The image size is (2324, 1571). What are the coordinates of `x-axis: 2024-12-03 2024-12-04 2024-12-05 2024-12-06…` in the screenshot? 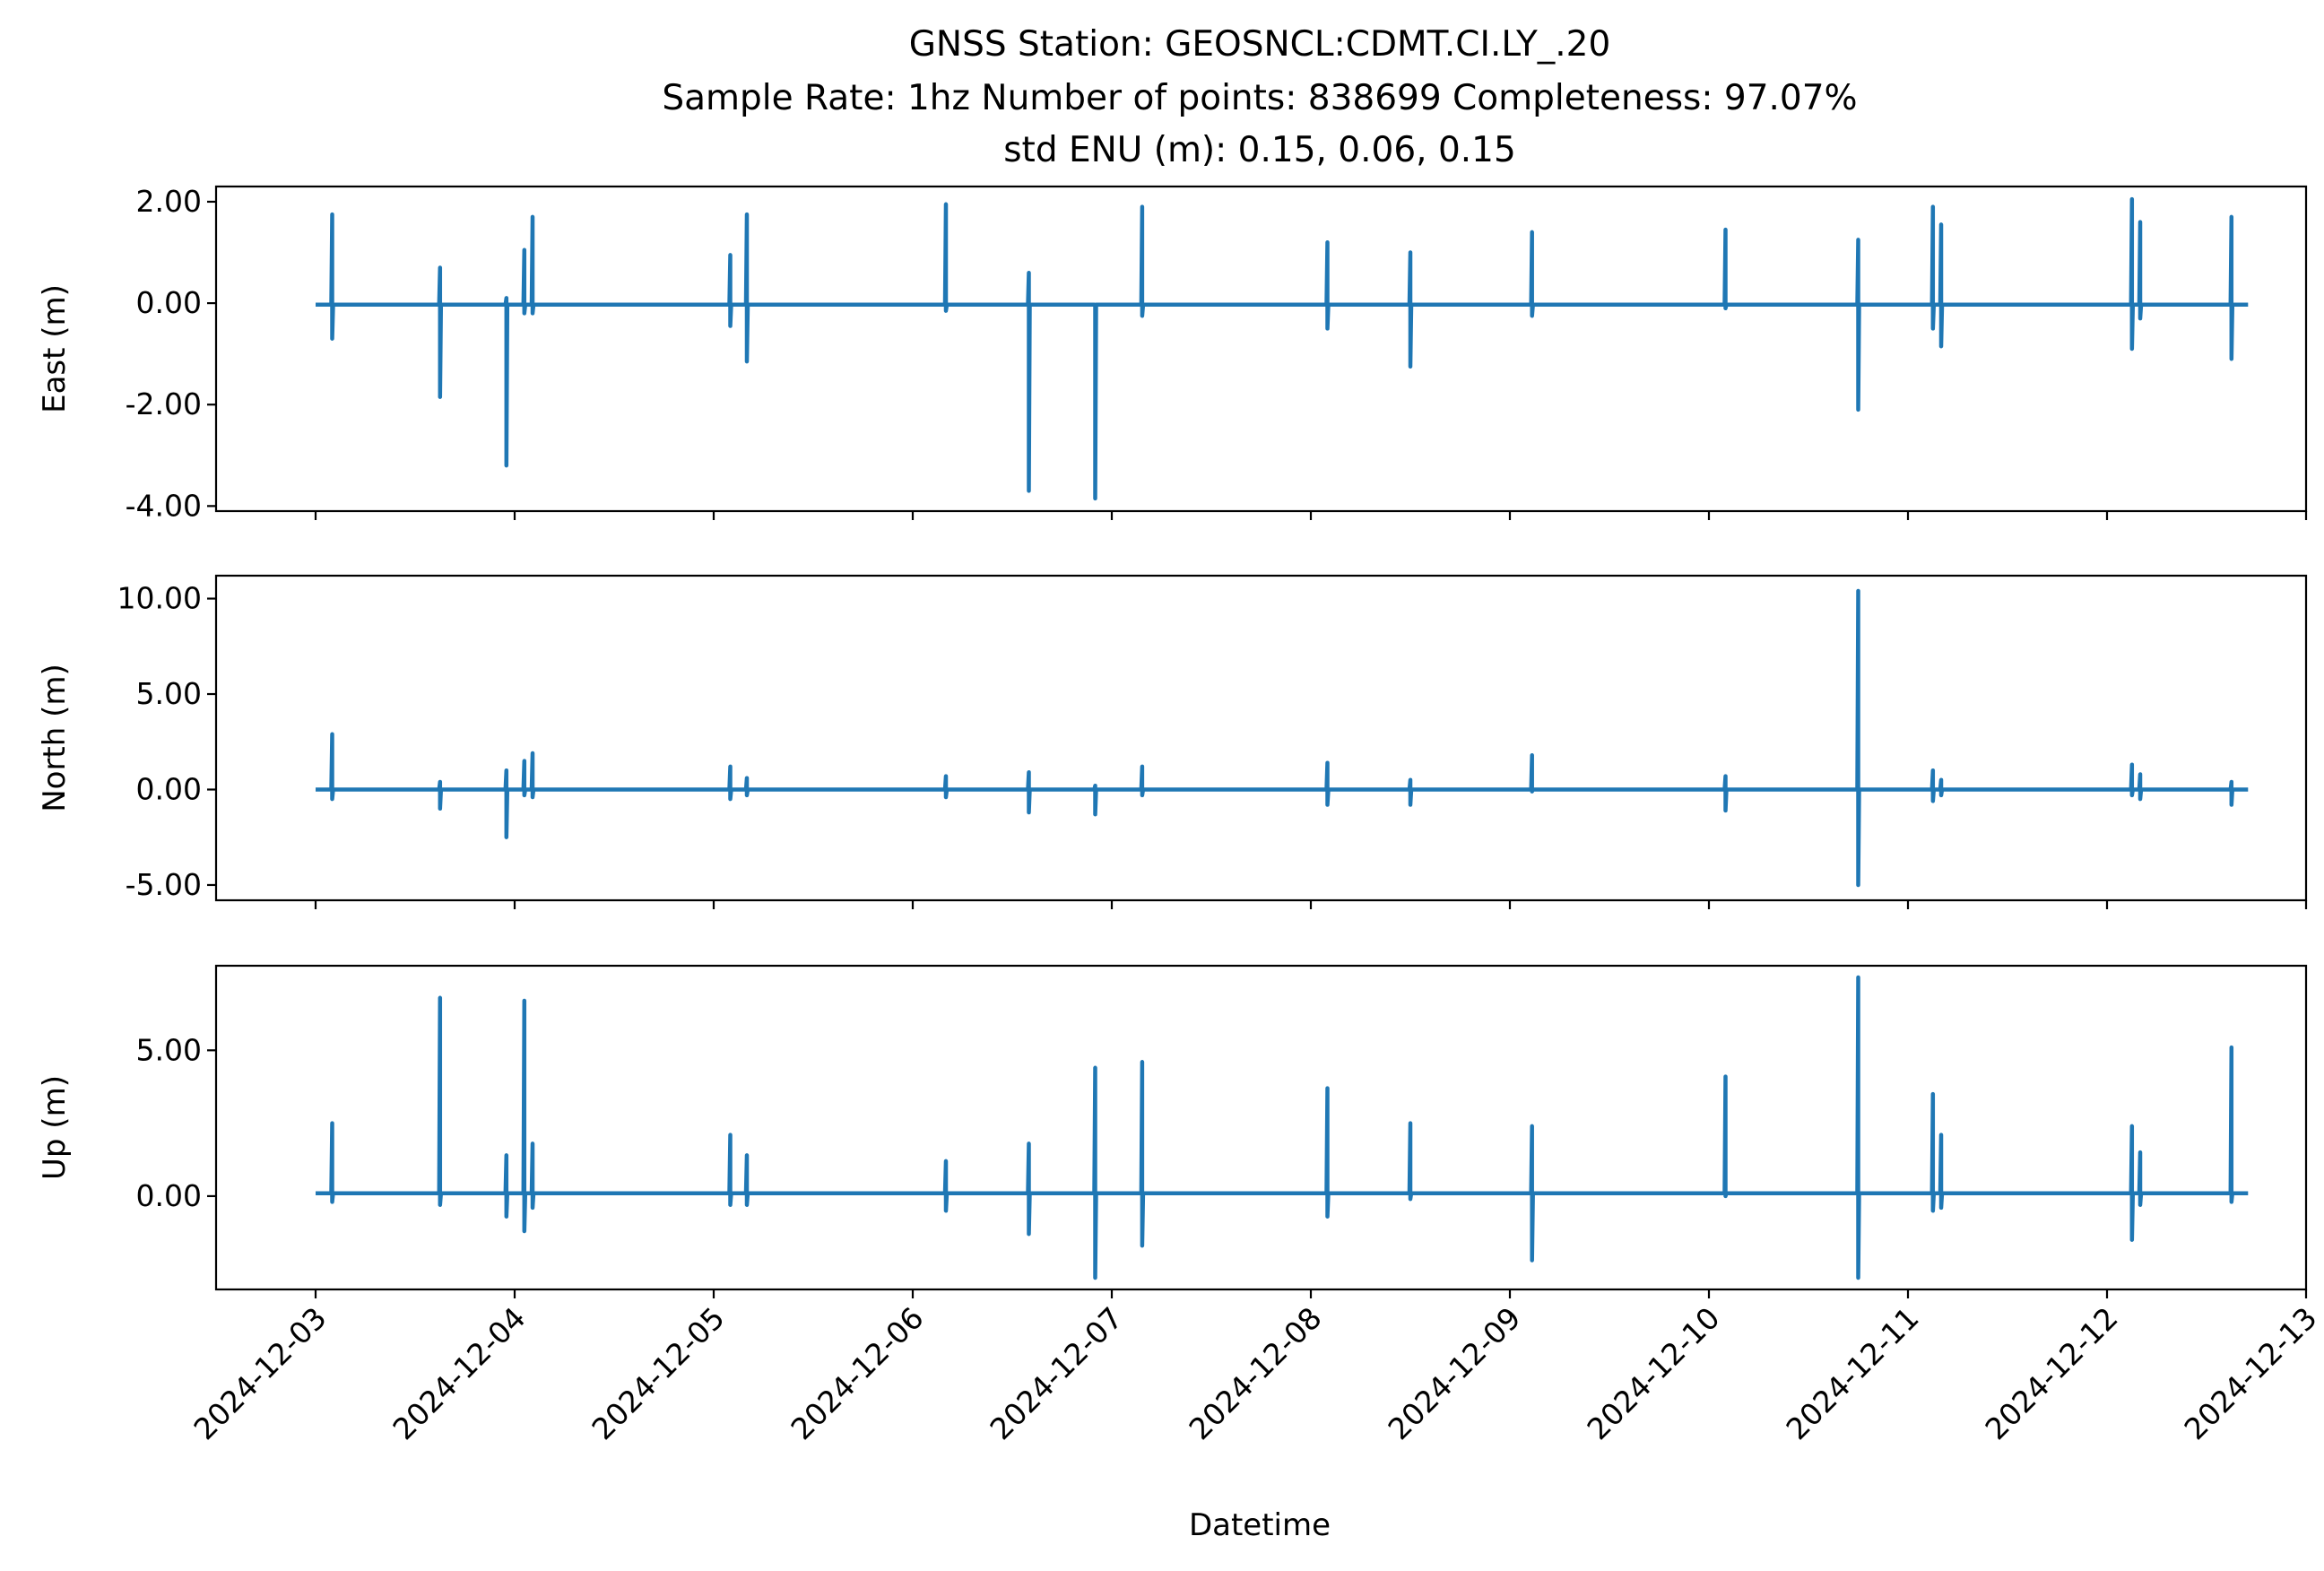 It's located at (1254, 1373).